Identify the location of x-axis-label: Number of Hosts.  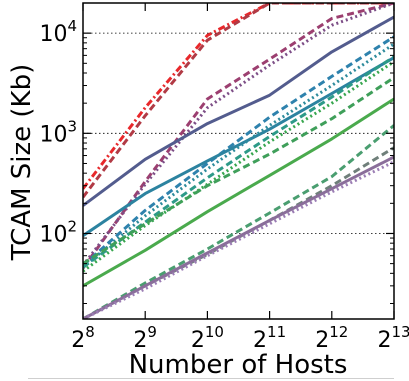
(238, 365).